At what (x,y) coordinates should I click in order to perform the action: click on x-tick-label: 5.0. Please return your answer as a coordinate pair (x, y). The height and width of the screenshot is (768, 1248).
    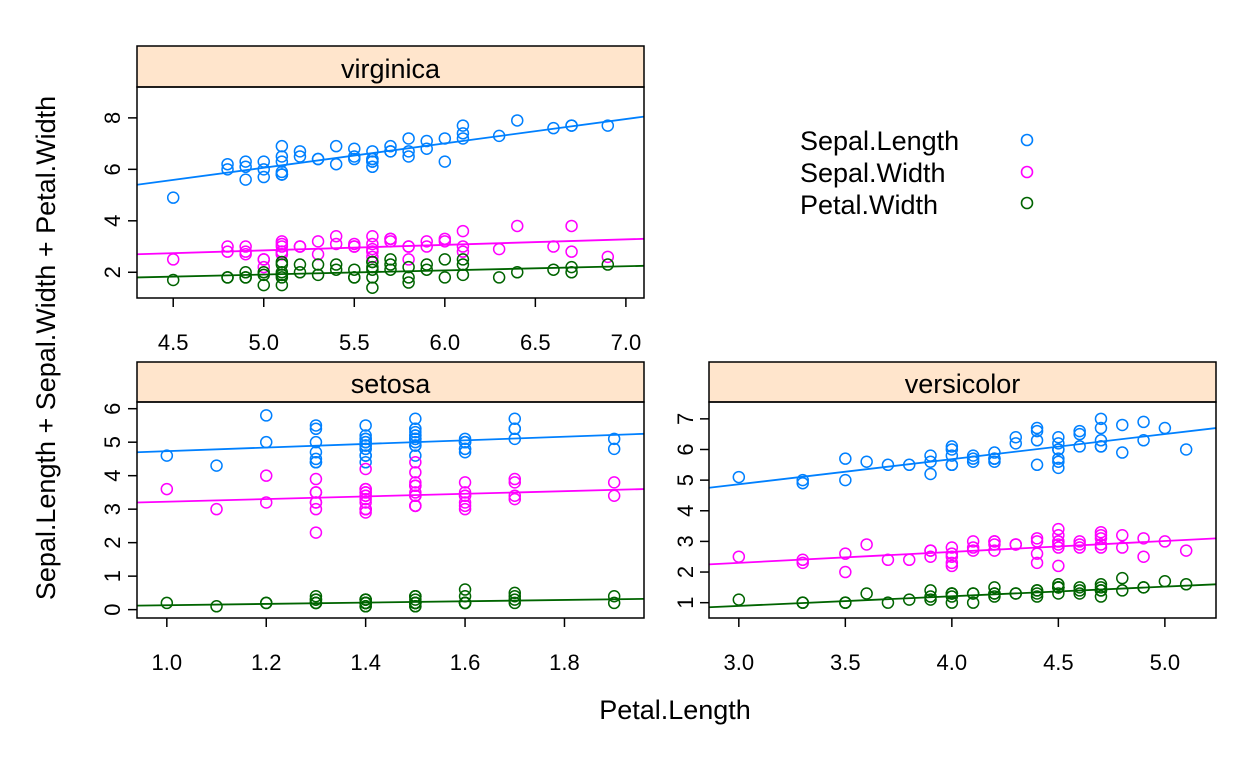
    Looking at the image, I should click on (1165, 662).